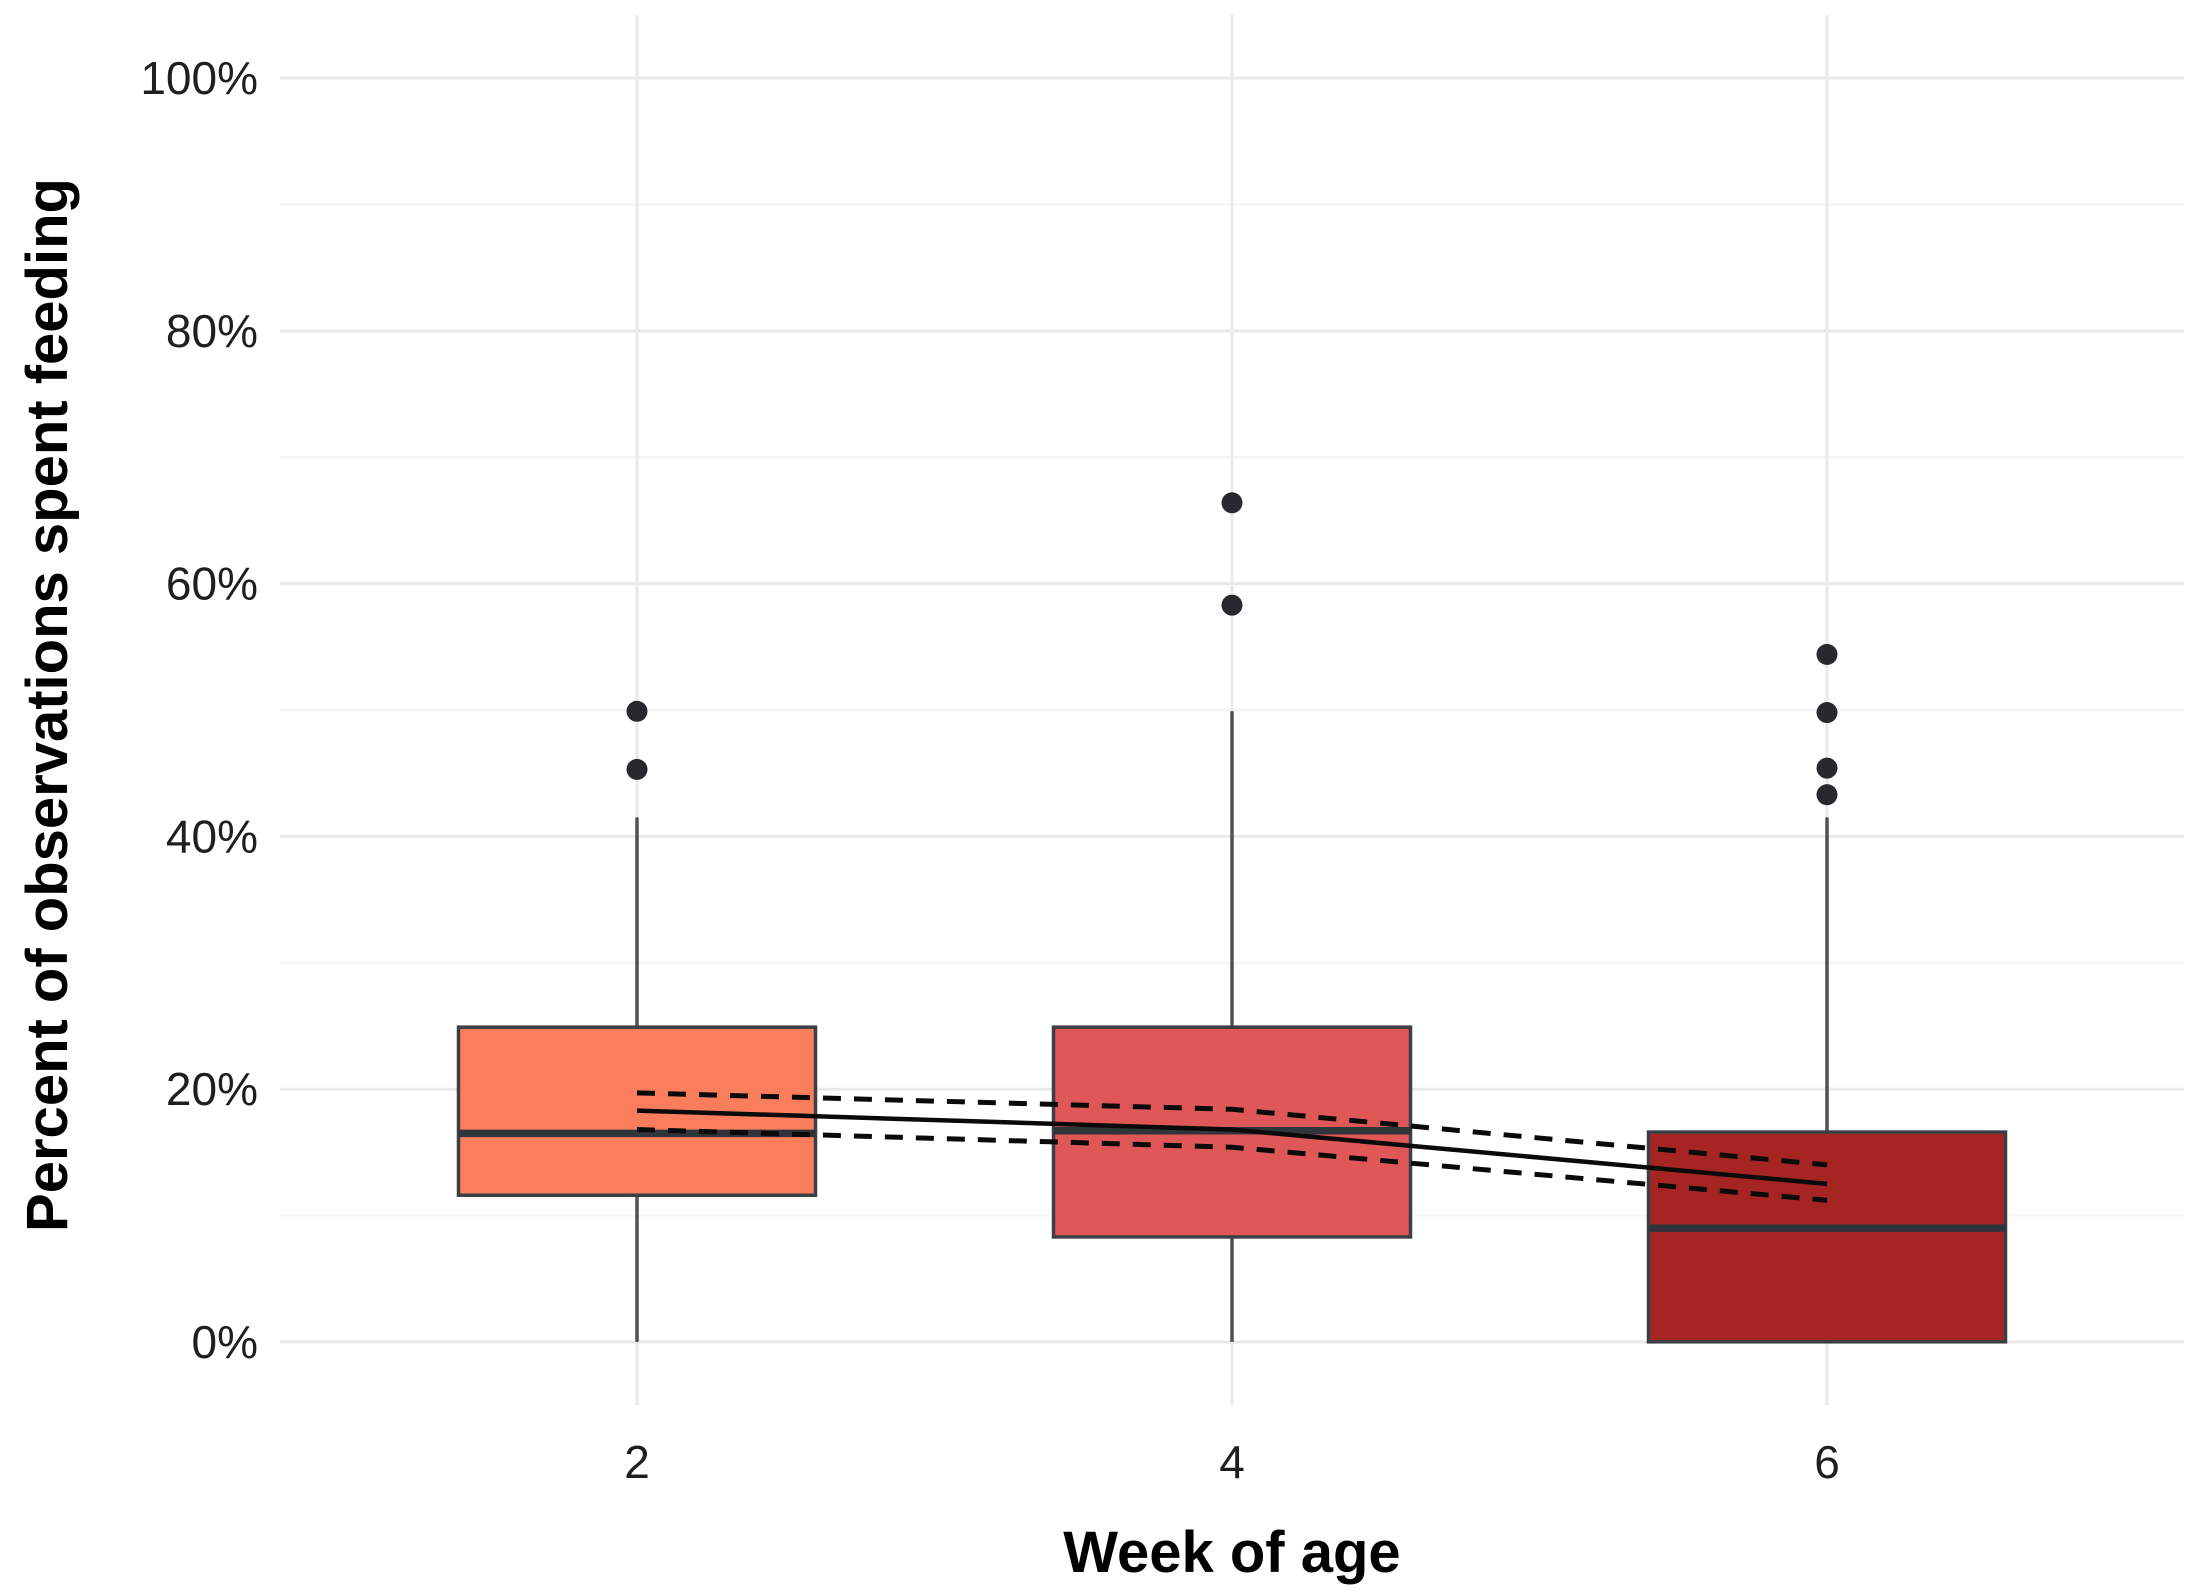 The image size is (2204, 1596). What do you see at coordinates (1232, 1552) in the screenshot?
I see `x-axis-title: Week of age` at bounding box center [1232, 1552].